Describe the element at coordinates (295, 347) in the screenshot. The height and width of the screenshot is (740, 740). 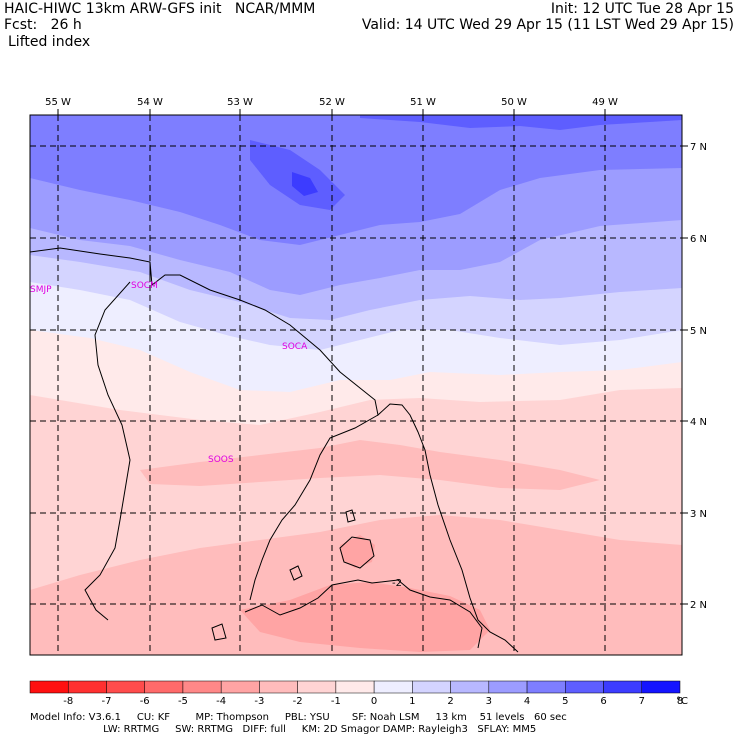
I see `station-label: SOCA` at that location.